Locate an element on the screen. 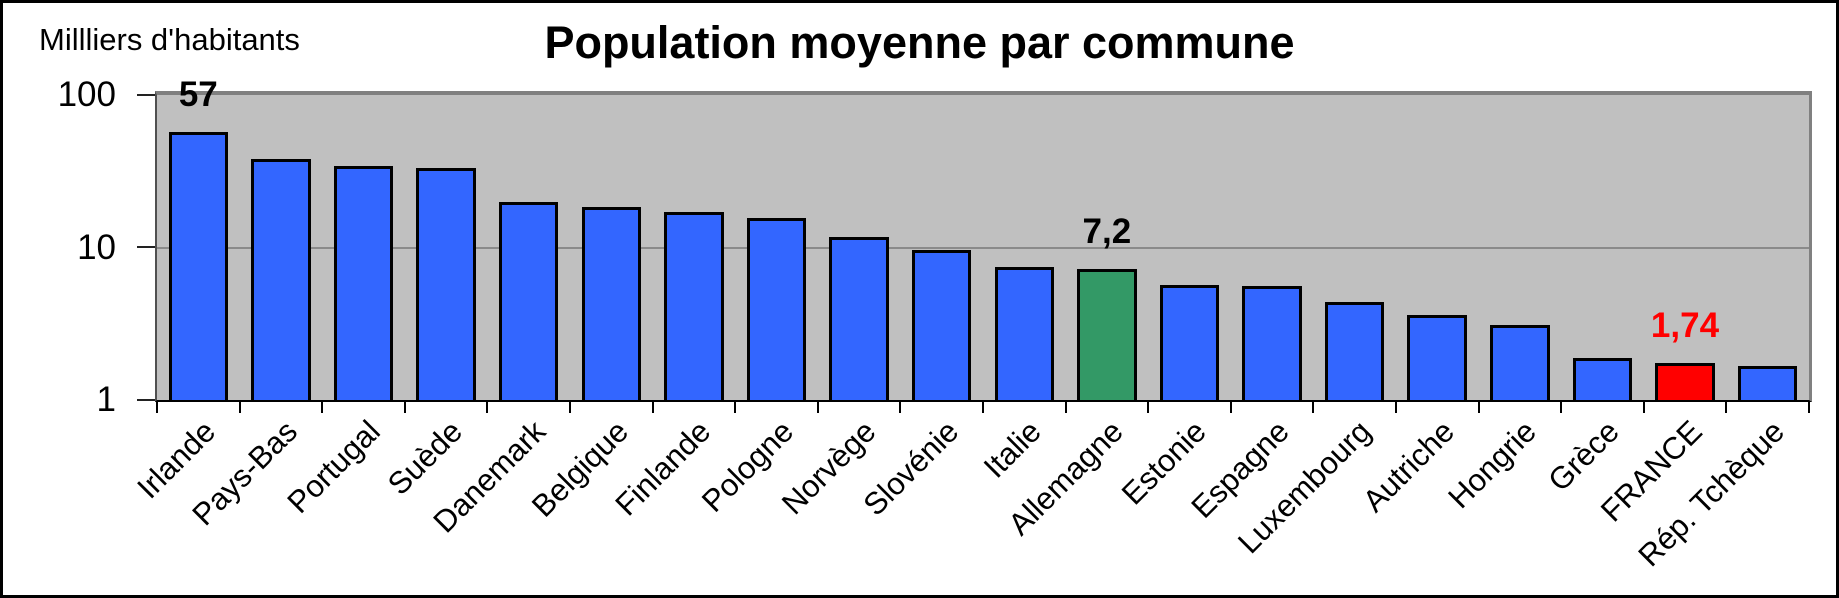 The image size is (1839, 598). bar-slot: 57 is located at coordinates (198, 238).